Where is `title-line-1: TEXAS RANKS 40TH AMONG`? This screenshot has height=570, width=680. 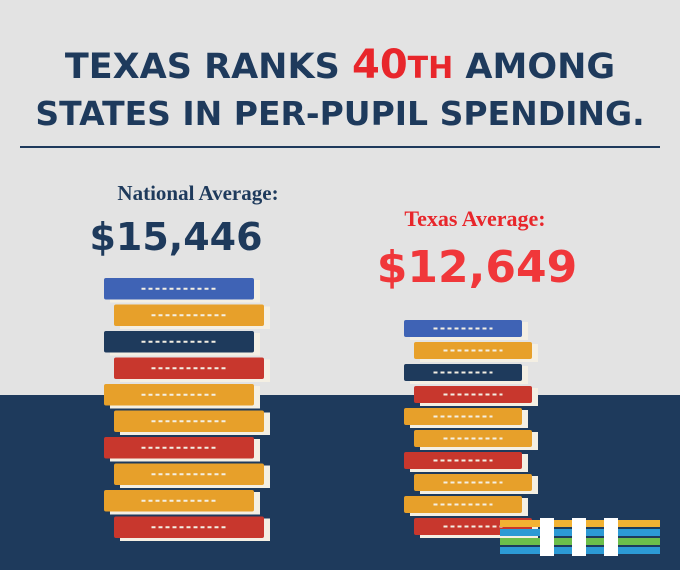 title-line-1: TEXAS RANKS 40TH AMONG is located at coordinates (340, 65).